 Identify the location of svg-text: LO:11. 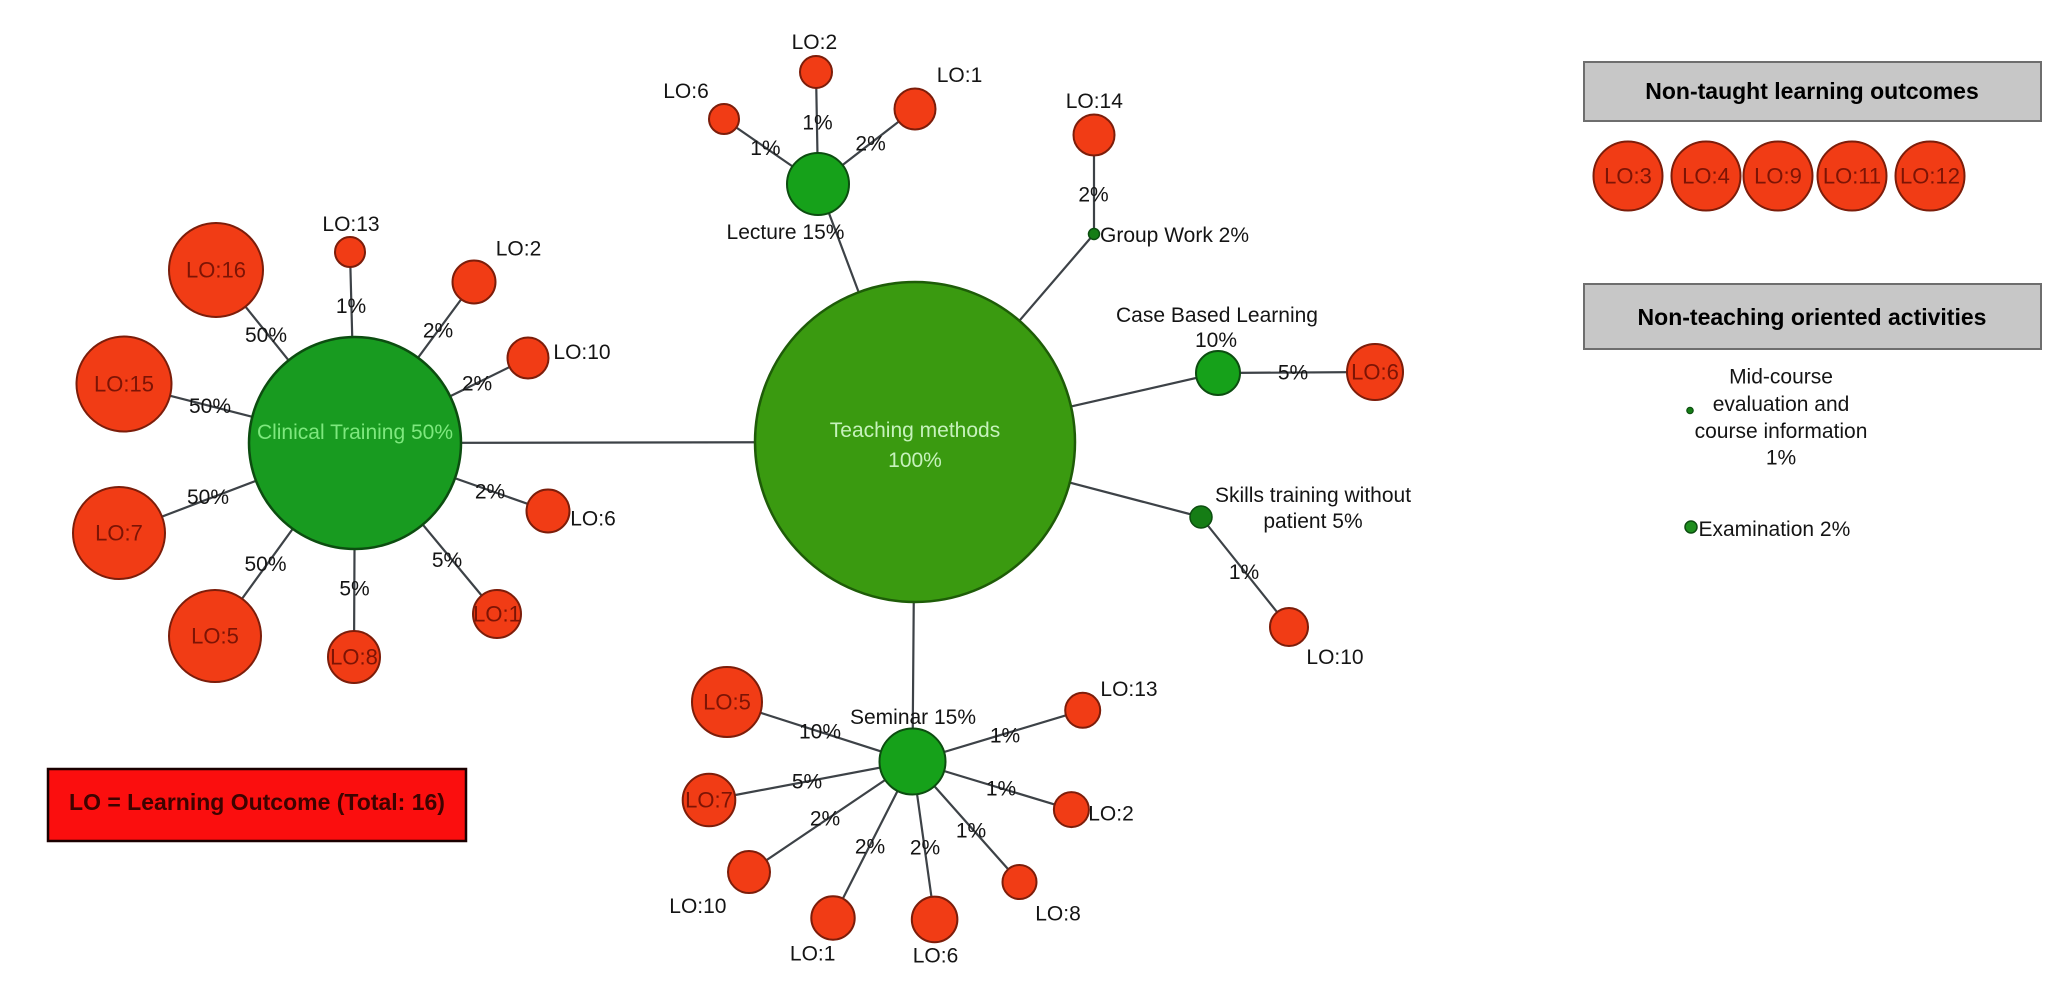
(1852, 176).